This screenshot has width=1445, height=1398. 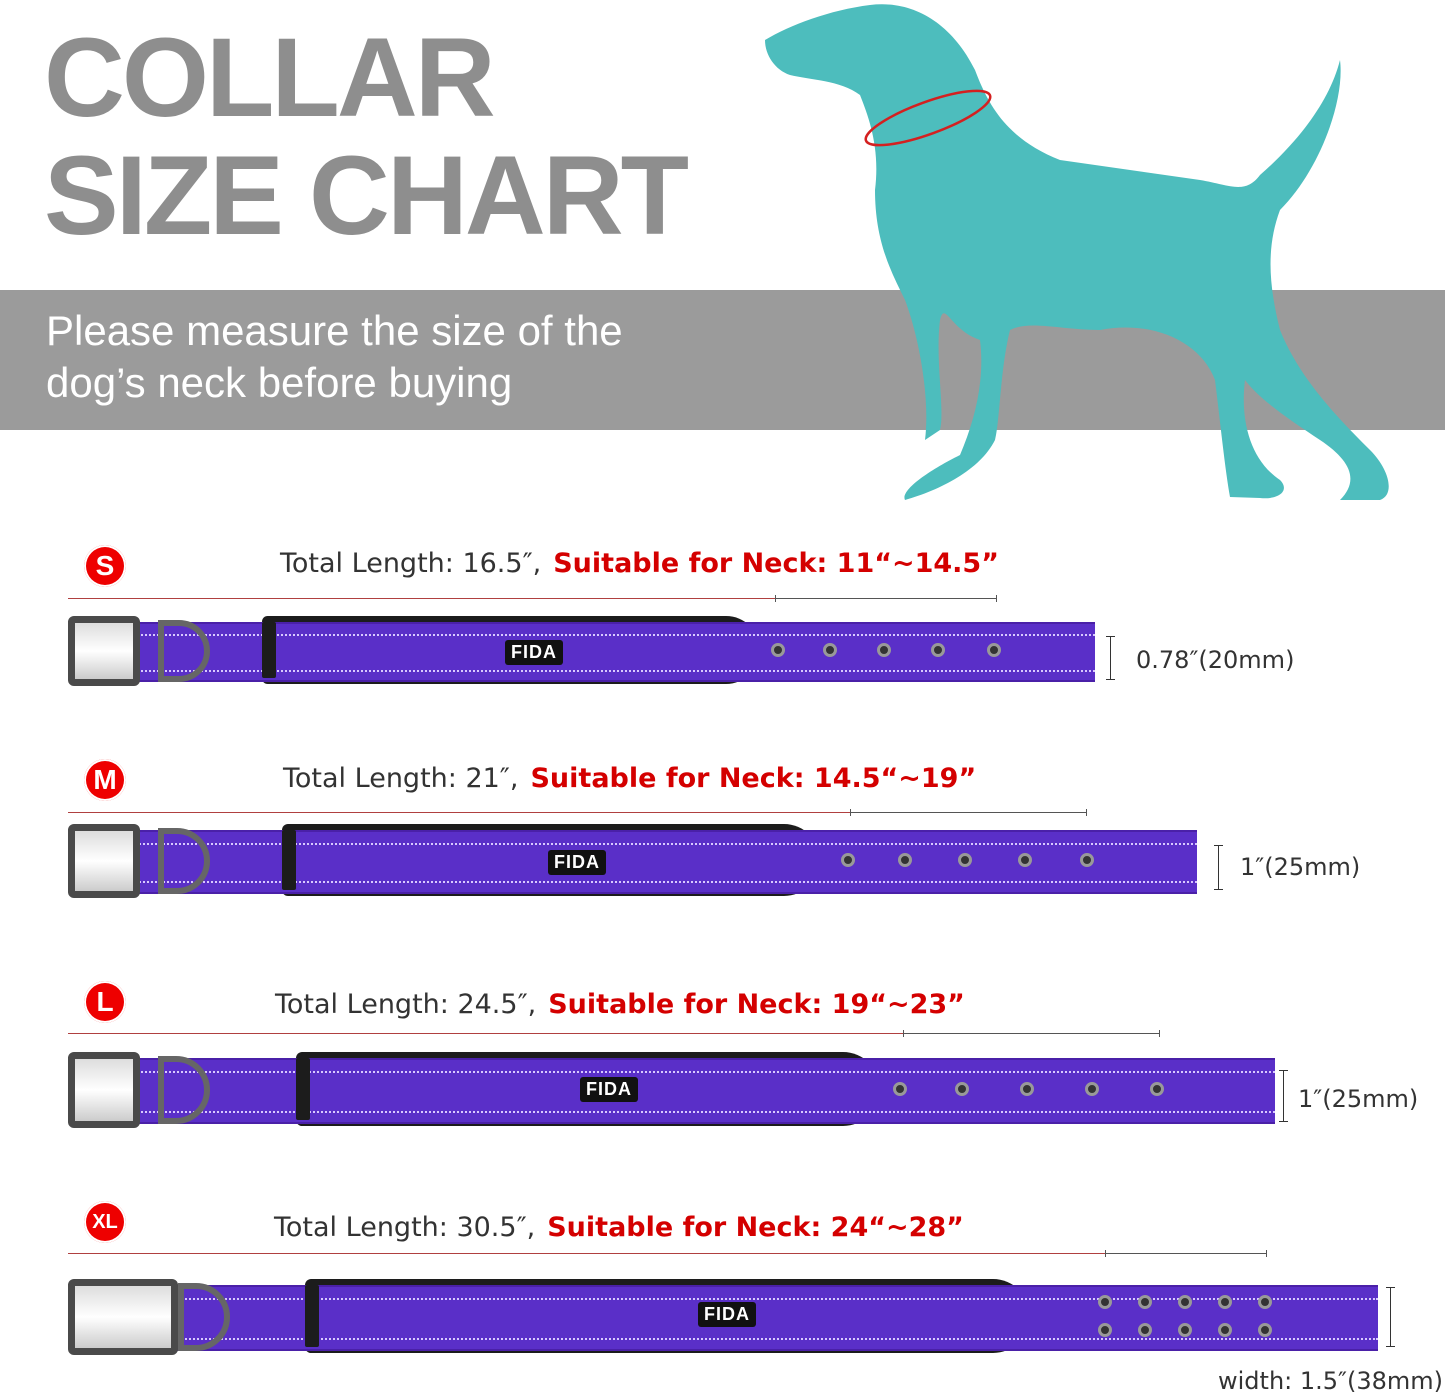 I want to click on instruction-line-1: Please measure the size of the, so click(x=334, y=330).